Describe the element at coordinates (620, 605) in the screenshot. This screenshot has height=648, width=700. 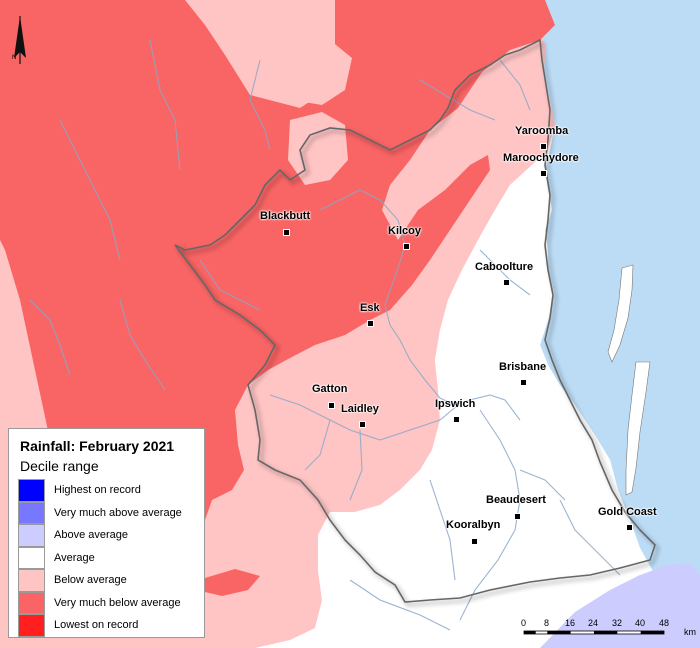
I see `zone-above-average` at that location.